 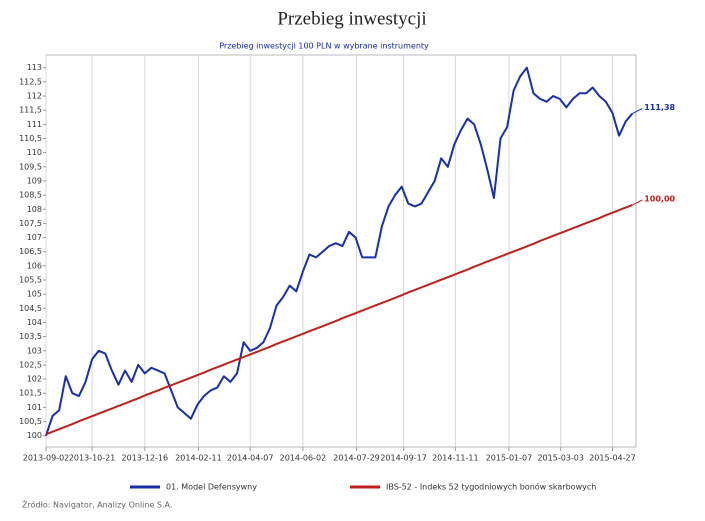 What do you see at coordinates (46, 458) in the screenshot?
I see `x-tick-label: 2013-09-02` at bounding box center [46, 458].